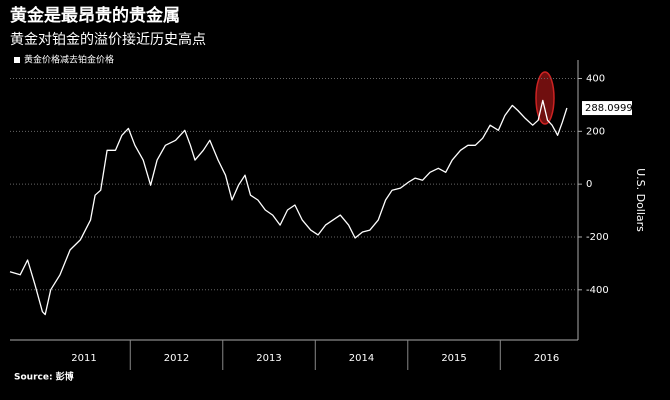 Image resolution: width=670 pixels, height=400 pixels. Describe the element at coordinates (83, 358) in the screenshot. I see `x-tick-label: 2011` at that location.